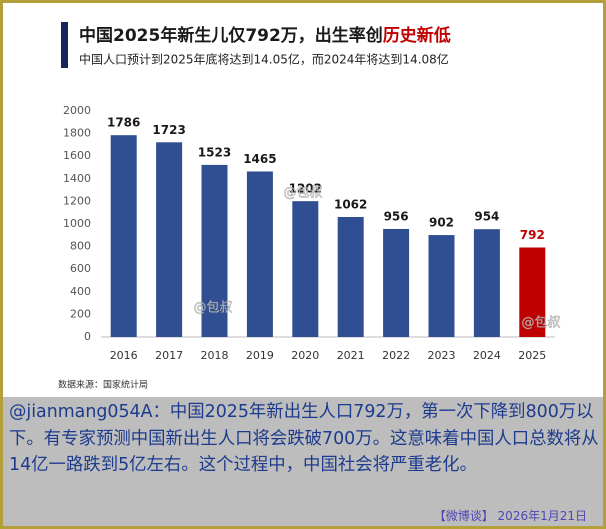  Describe the element at coordinates (124, 355) in the screenshot. I see `x-tick-label: 2016` at that location.